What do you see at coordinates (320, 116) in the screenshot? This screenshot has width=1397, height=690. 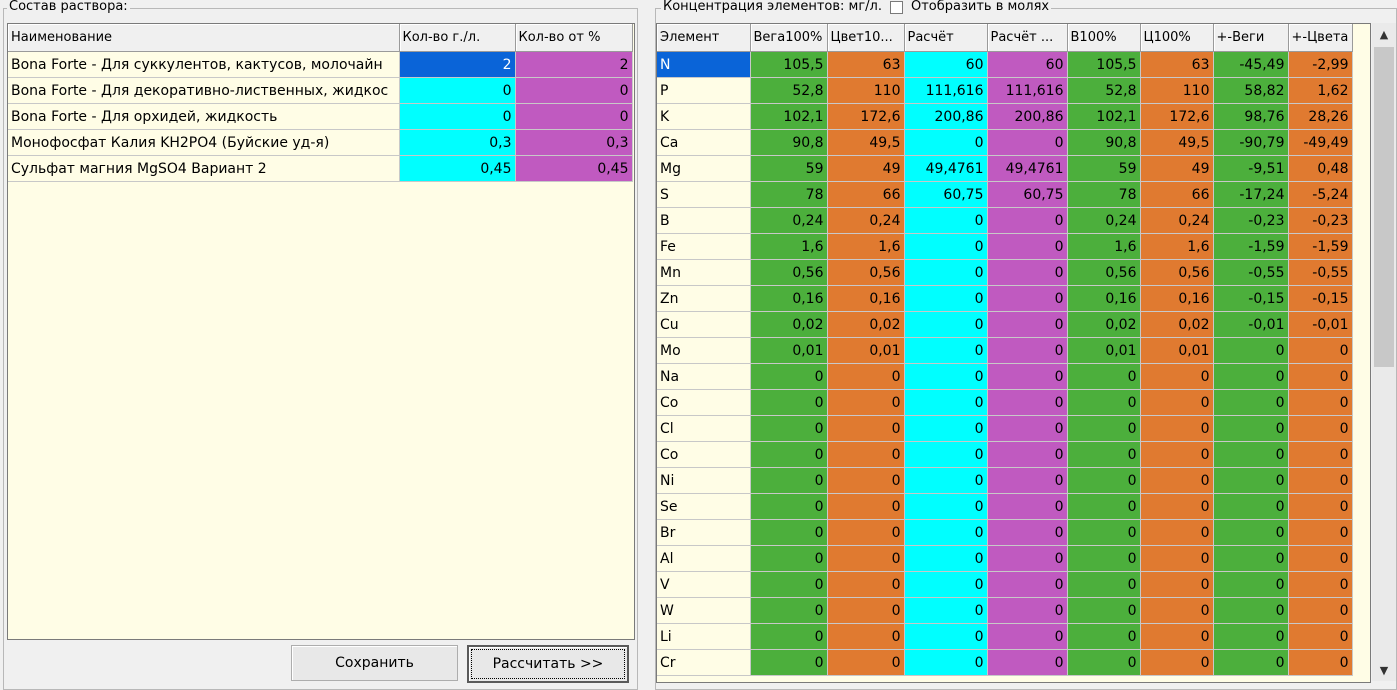 I see `table-row: Bona Forte - Для орхидей, жидкость 0 0` at bounding box center [320, 116].